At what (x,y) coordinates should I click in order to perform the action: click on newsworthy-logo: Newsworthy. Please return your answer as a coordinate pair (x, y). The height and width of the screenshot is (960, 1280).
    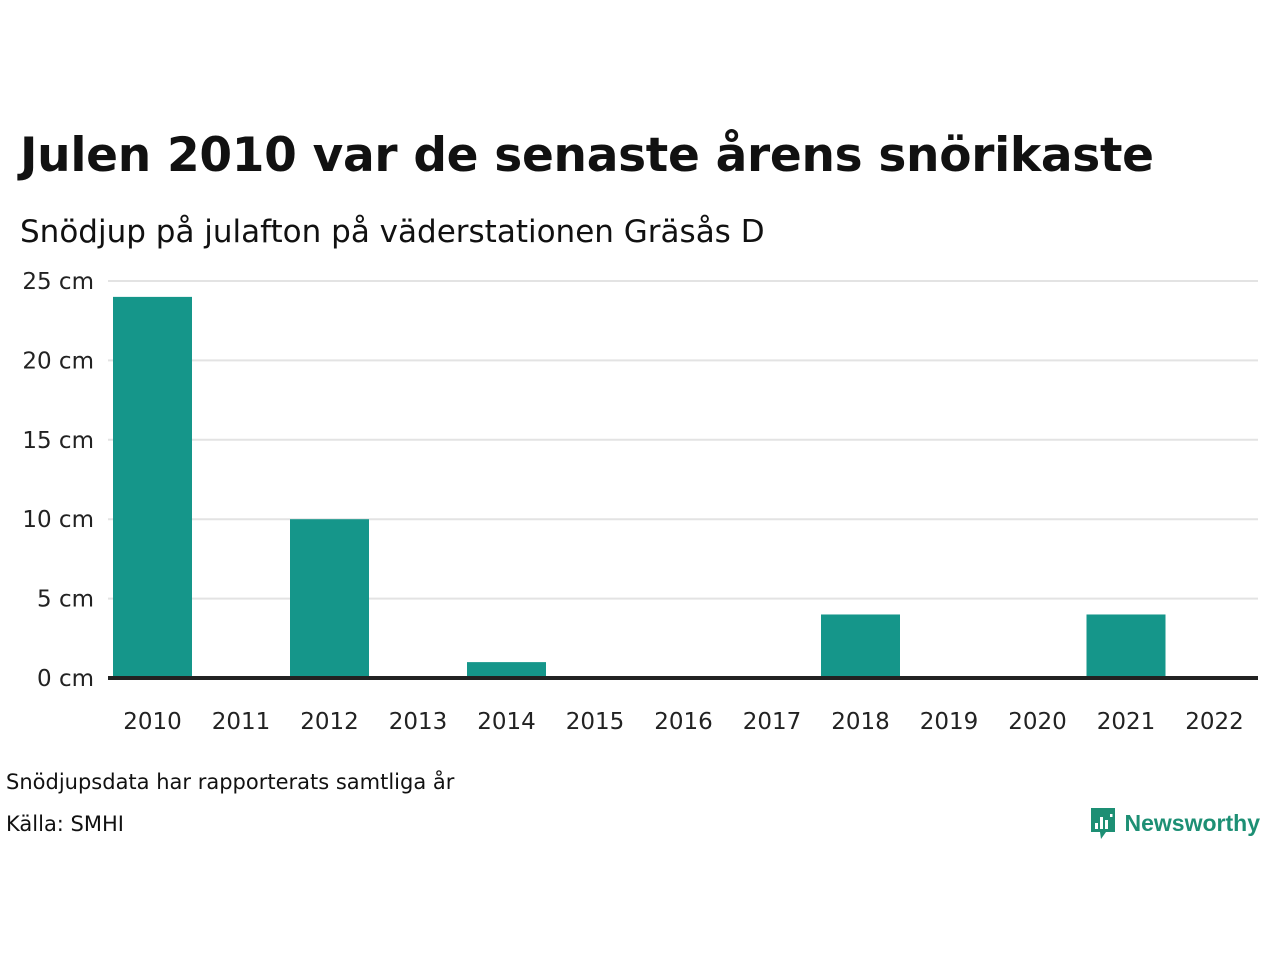
    Looking at the image, I should click on (1174, 823).